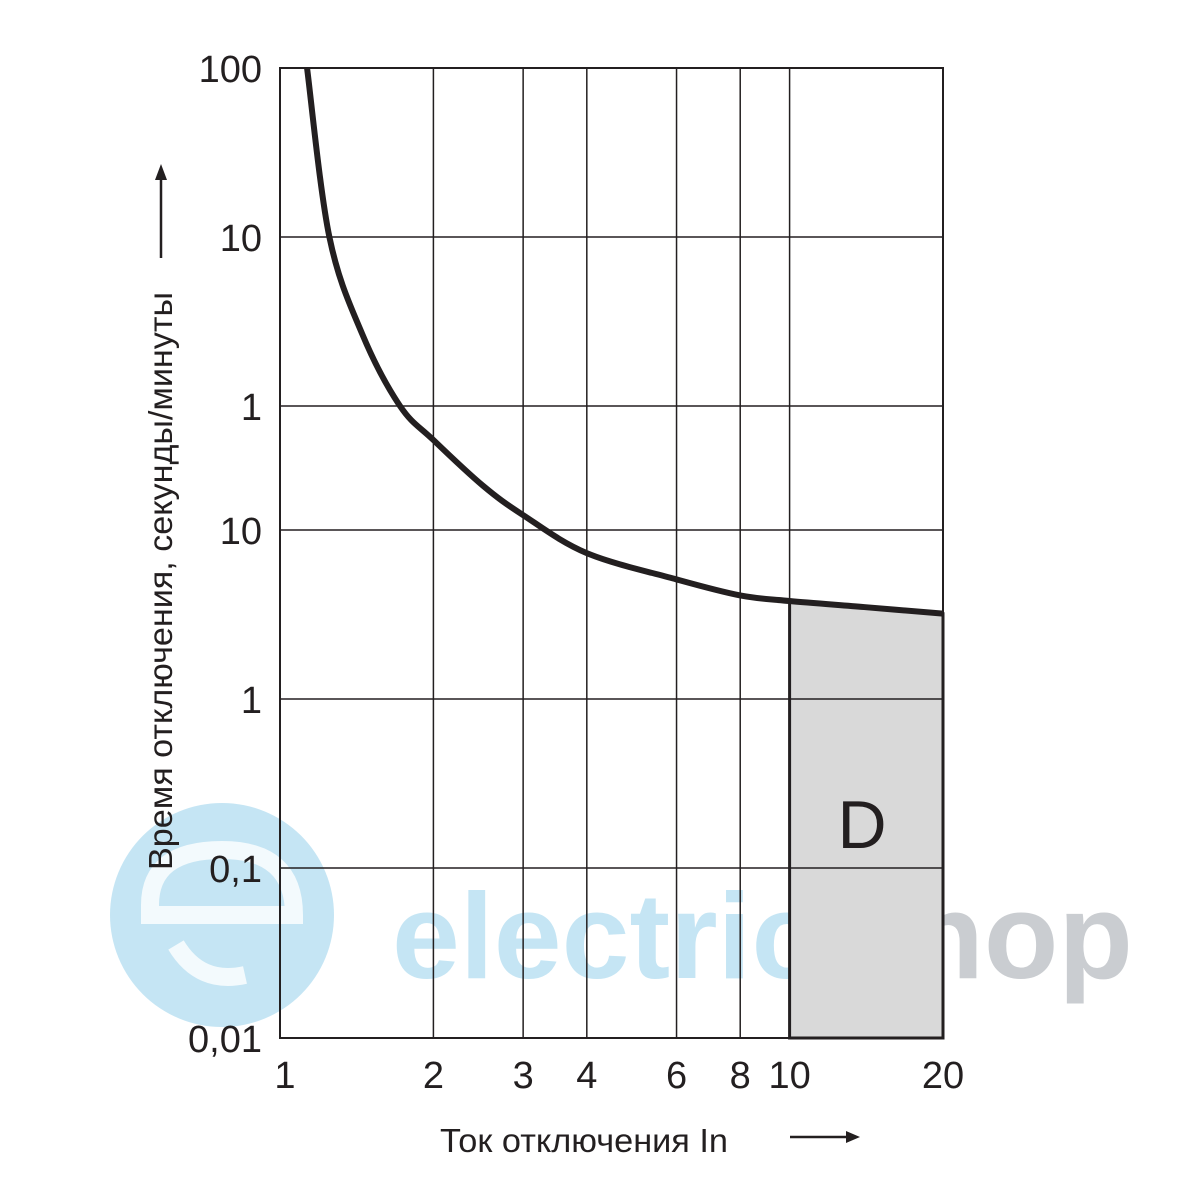 The width and height of the screenshot is (1200, 1200). Describe the element at coordinates (825, 1137) in the screenshot. I see `x-axis-arrow-icon` at that location.